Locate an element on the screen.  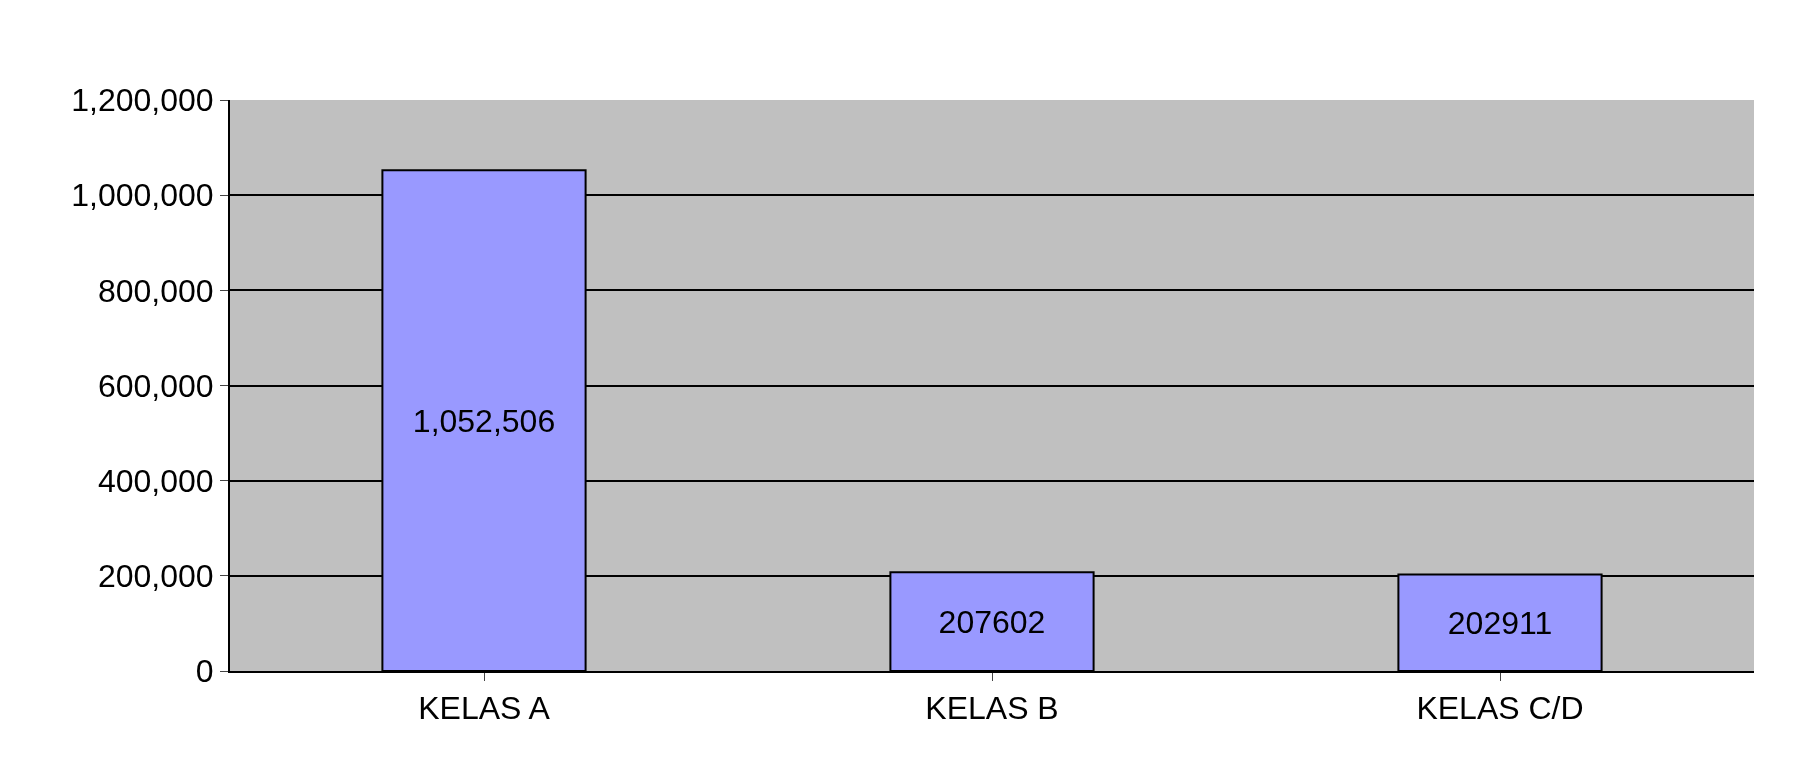
y-tick-label: 800,000 is located at coordinates (155, 290).